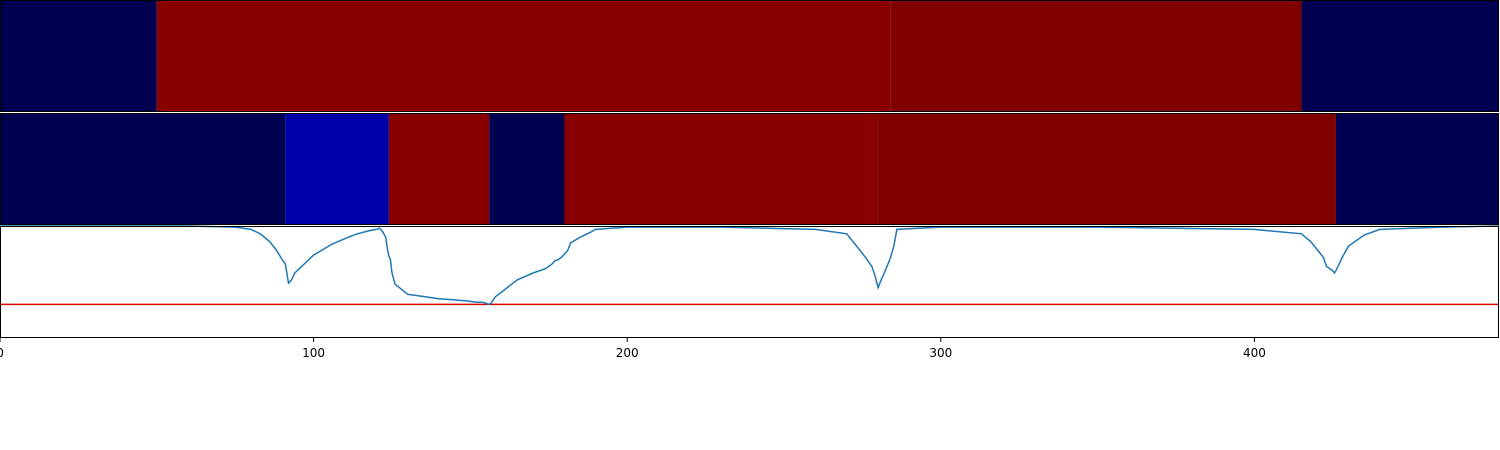  I want to click on x-tick-label-200: 200, so click(627, 353).